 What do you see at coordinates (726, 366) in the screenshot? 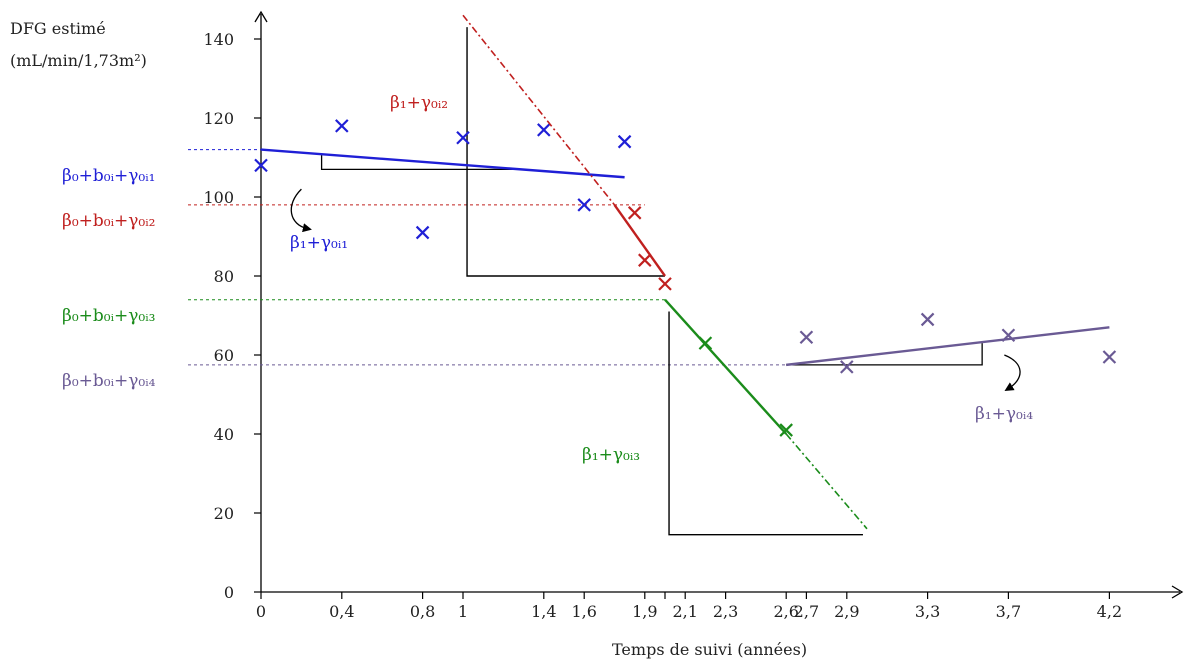
I see `regression-line-green` at bounding box center [726, 366].